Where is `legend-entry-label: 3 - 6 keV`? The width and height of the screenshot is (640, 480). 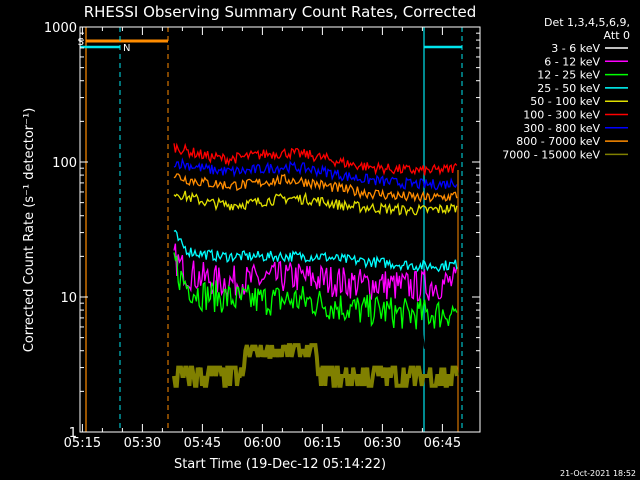
legend-entry-label: 3 - 6 keV is located at coordinates (575, 48).